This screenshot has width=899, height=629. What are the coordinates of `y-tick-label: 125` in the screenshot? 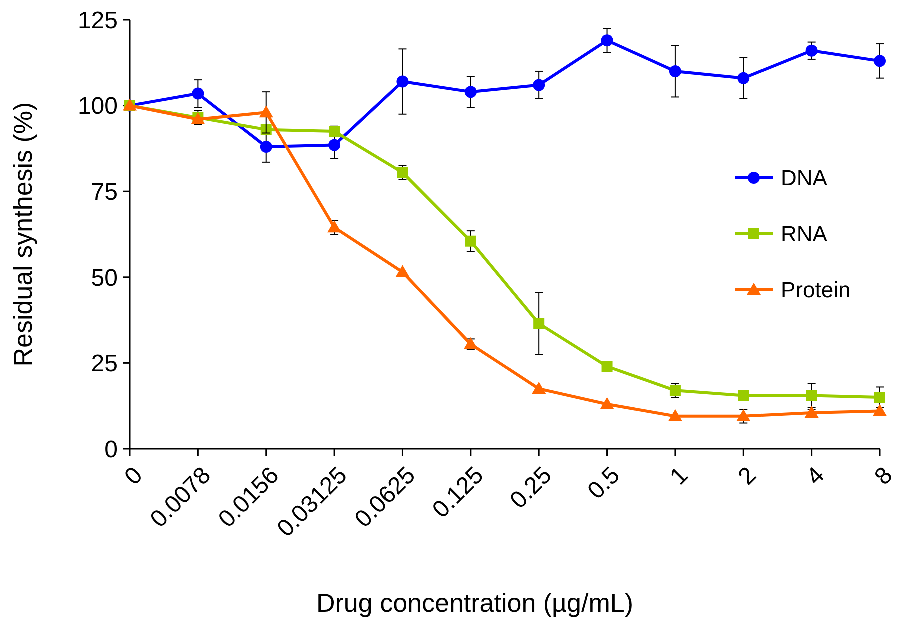 It's located at (98, 20).